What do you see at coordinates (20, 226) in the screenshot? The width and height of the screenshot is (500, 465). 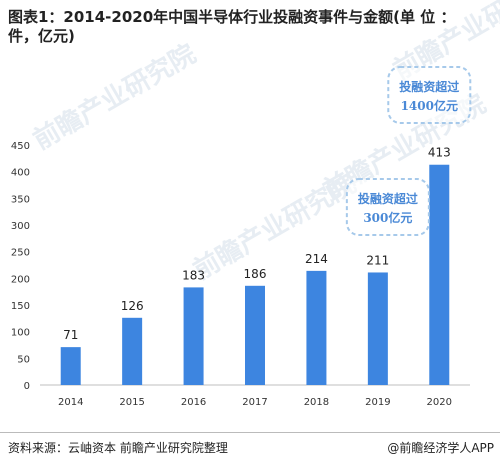 I see `y-tick-label: 300` at bounding box center [20, 226].